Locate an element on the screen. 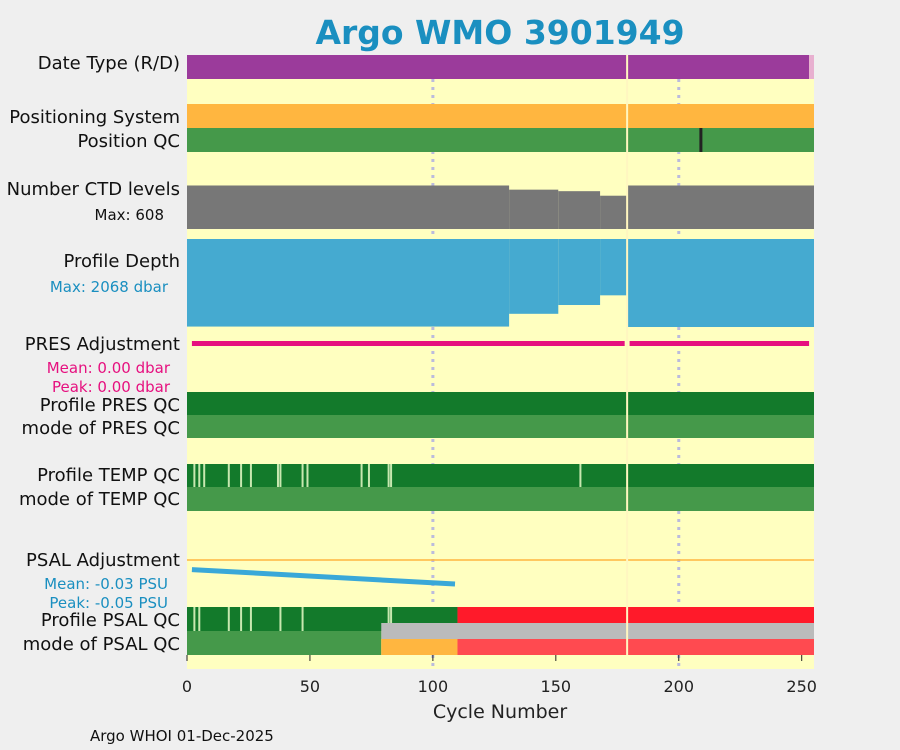 The width and height of the screenshot is (900, 750). bar-position-qc is located at coordinates (500, 140).